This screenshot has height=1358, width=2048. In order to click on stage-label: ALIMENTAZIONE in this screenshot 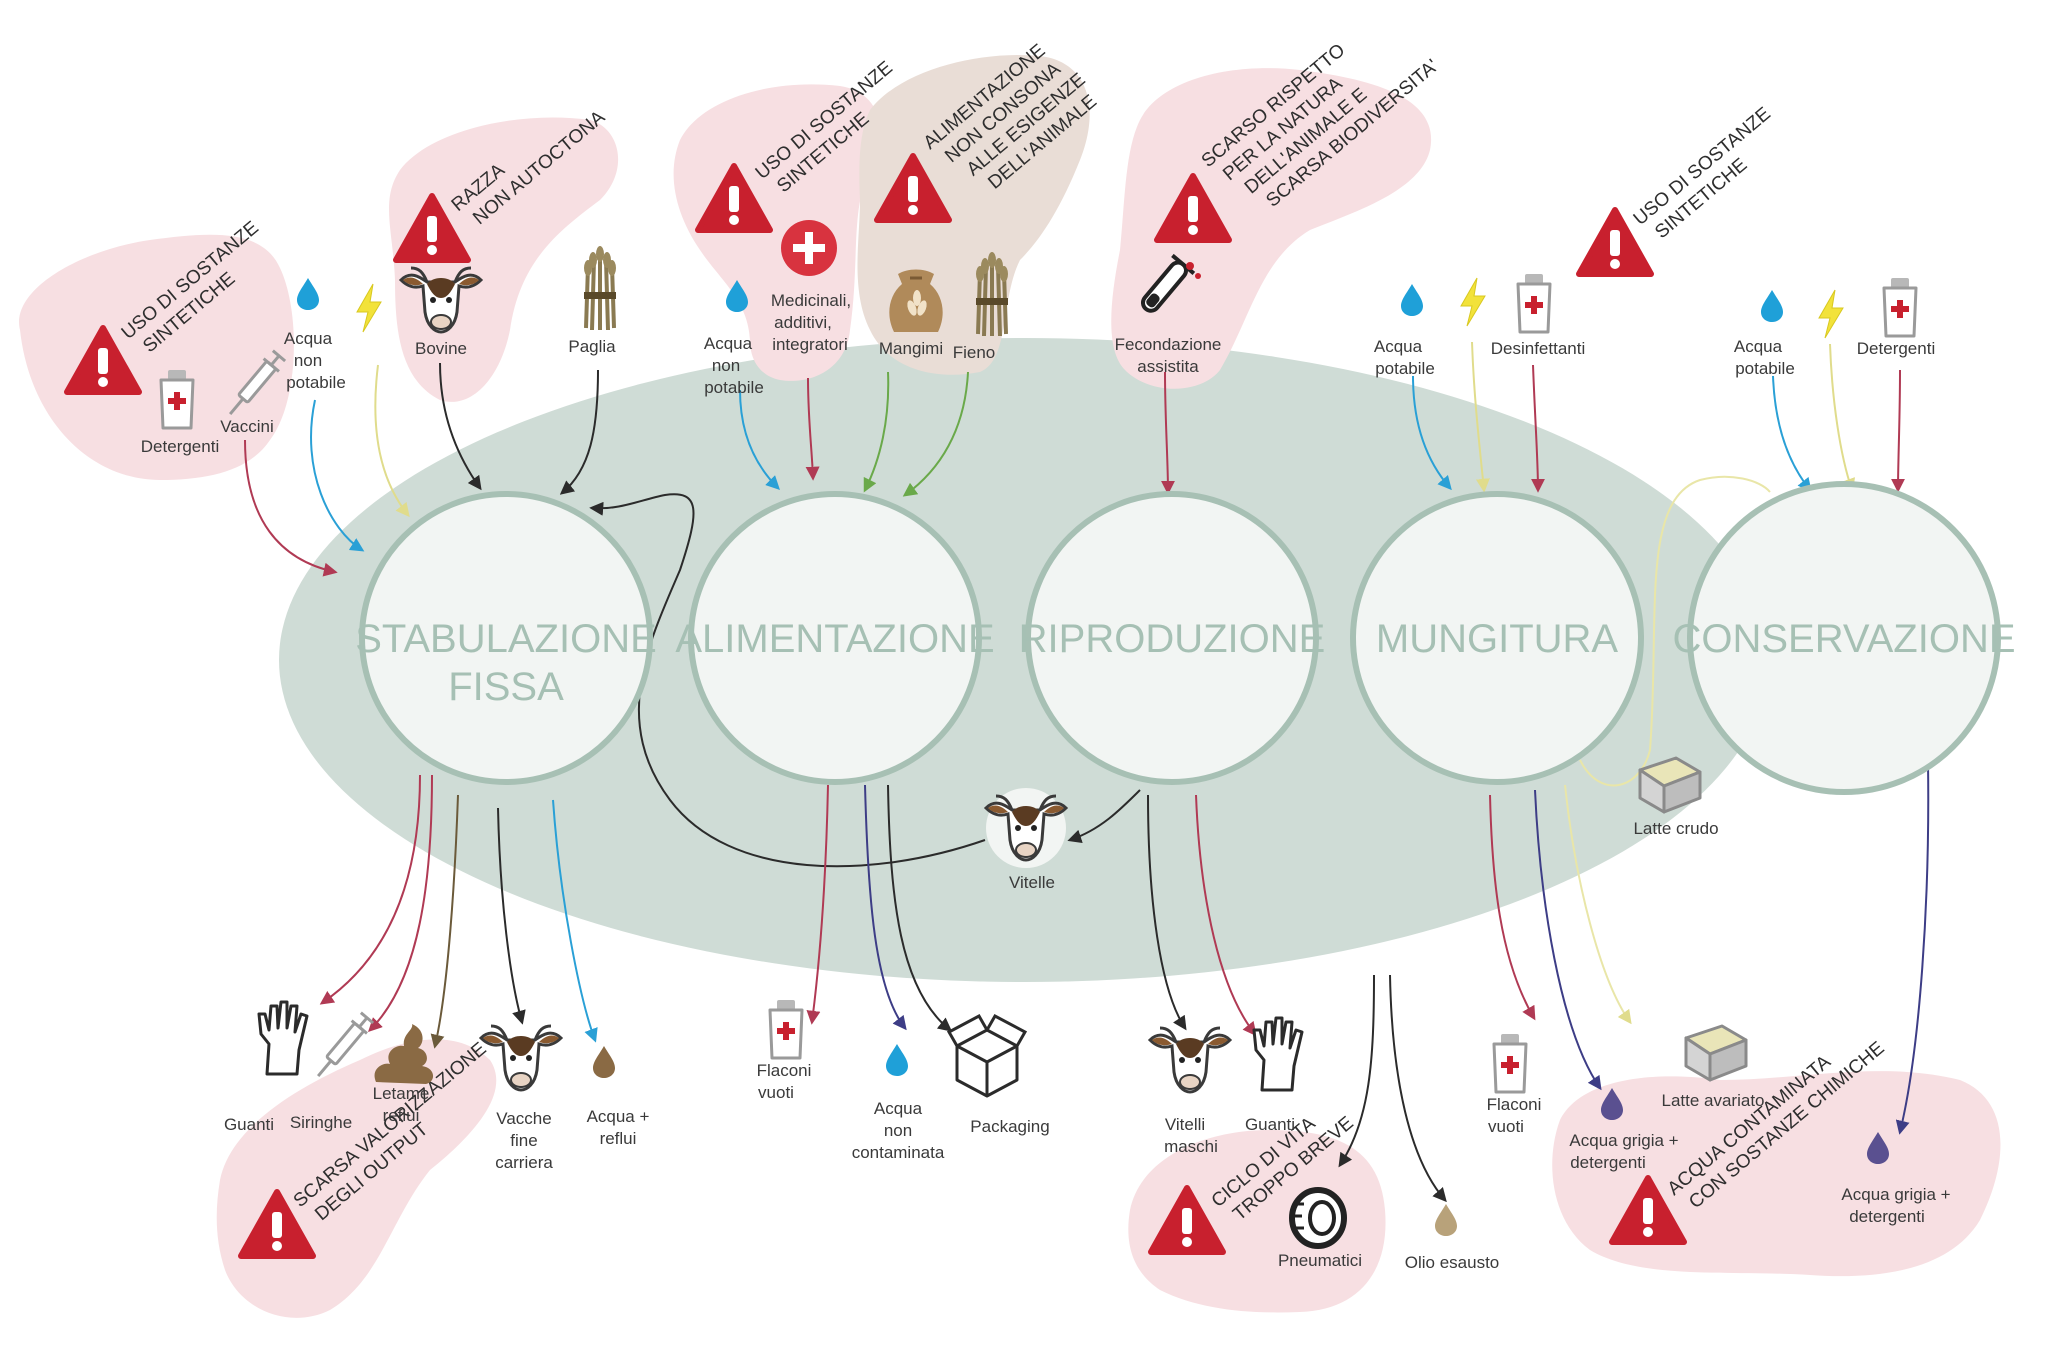, I will do `click(834, 639)`.